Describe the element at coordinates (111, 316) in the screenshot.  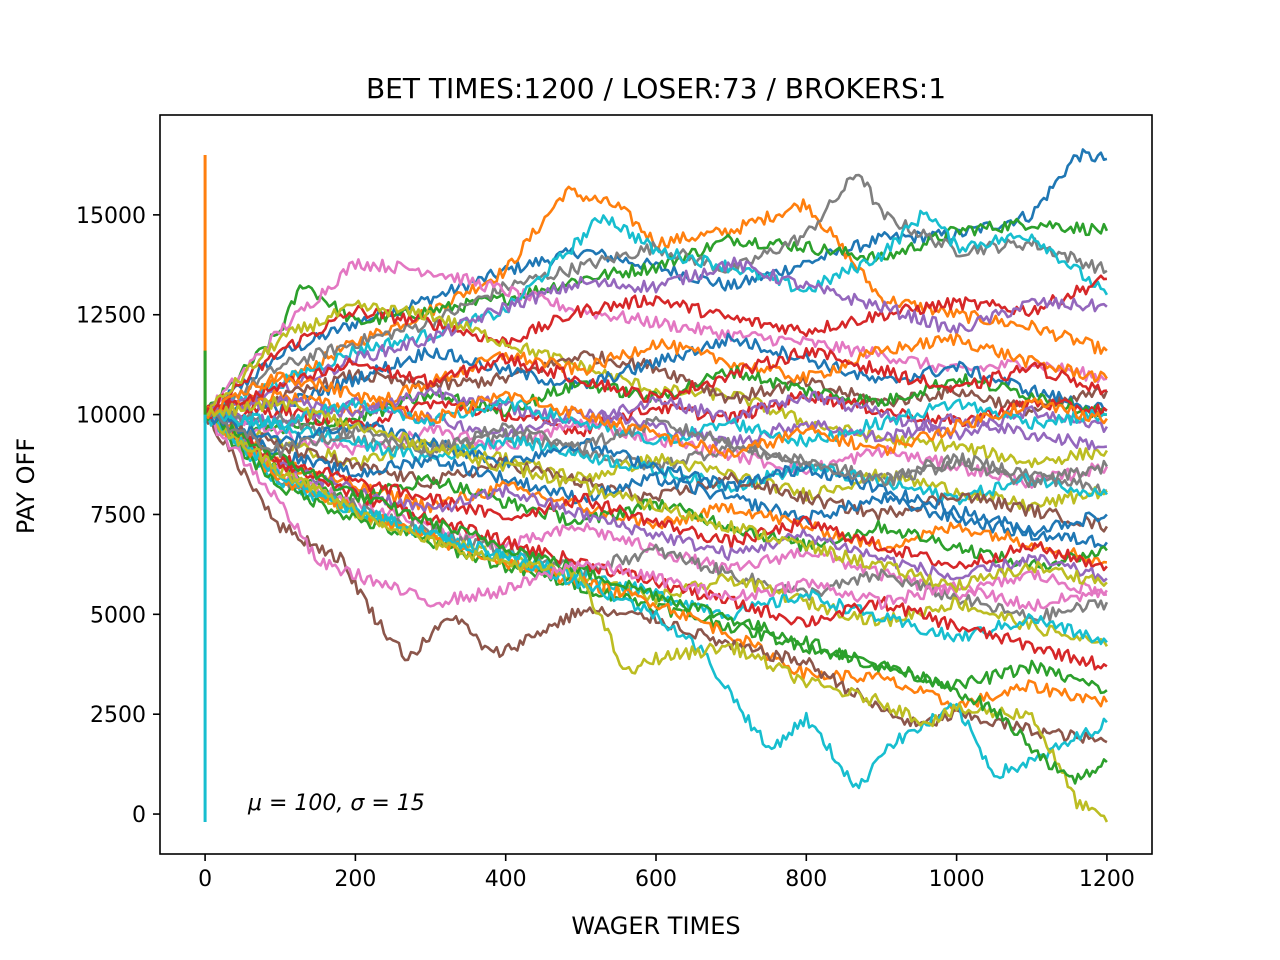
I see `y-tick-label: 12500` at that location.